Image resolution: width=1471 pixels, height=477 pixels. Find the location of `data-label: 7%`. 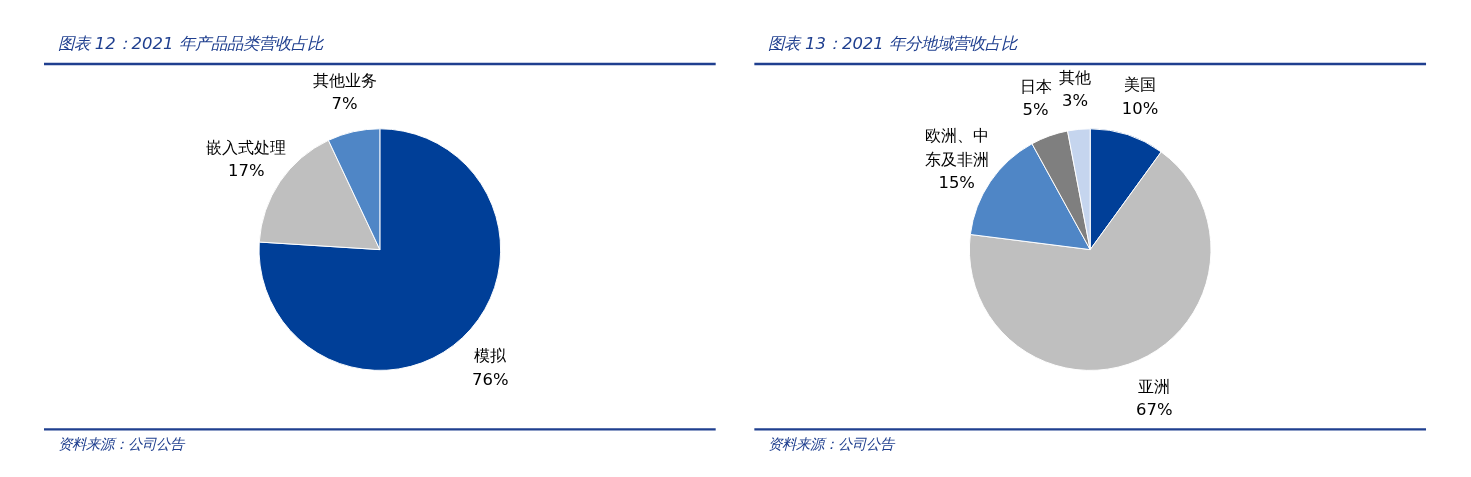

data-label: 7% is located at coordinates (344, 104).